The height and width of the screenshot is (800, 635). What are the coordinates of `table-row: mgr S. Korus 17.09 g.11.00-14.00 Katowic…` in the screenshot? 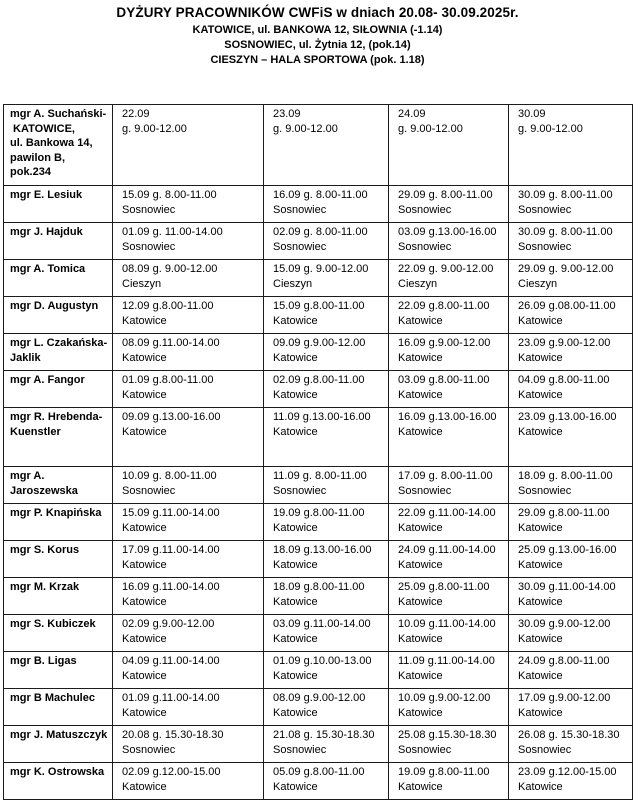 It's located at (318, 559).